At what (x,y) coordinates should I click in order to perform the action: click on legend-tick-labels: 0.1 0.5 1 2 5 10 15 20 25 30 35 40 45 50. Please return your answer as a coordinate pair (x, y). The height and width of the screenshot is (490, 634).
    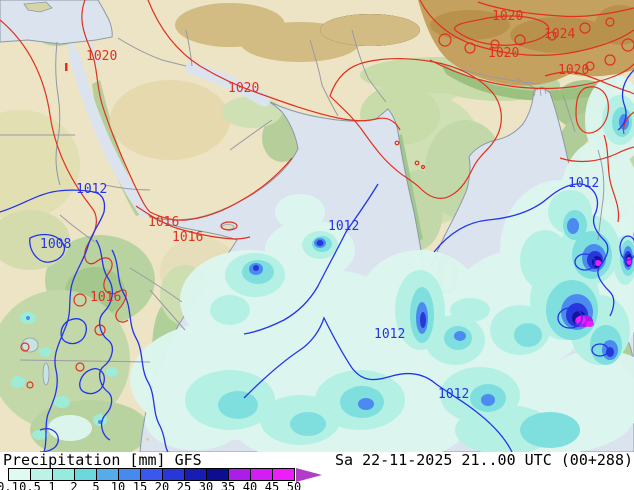
    Looking at the image, I should click on (164, 485).